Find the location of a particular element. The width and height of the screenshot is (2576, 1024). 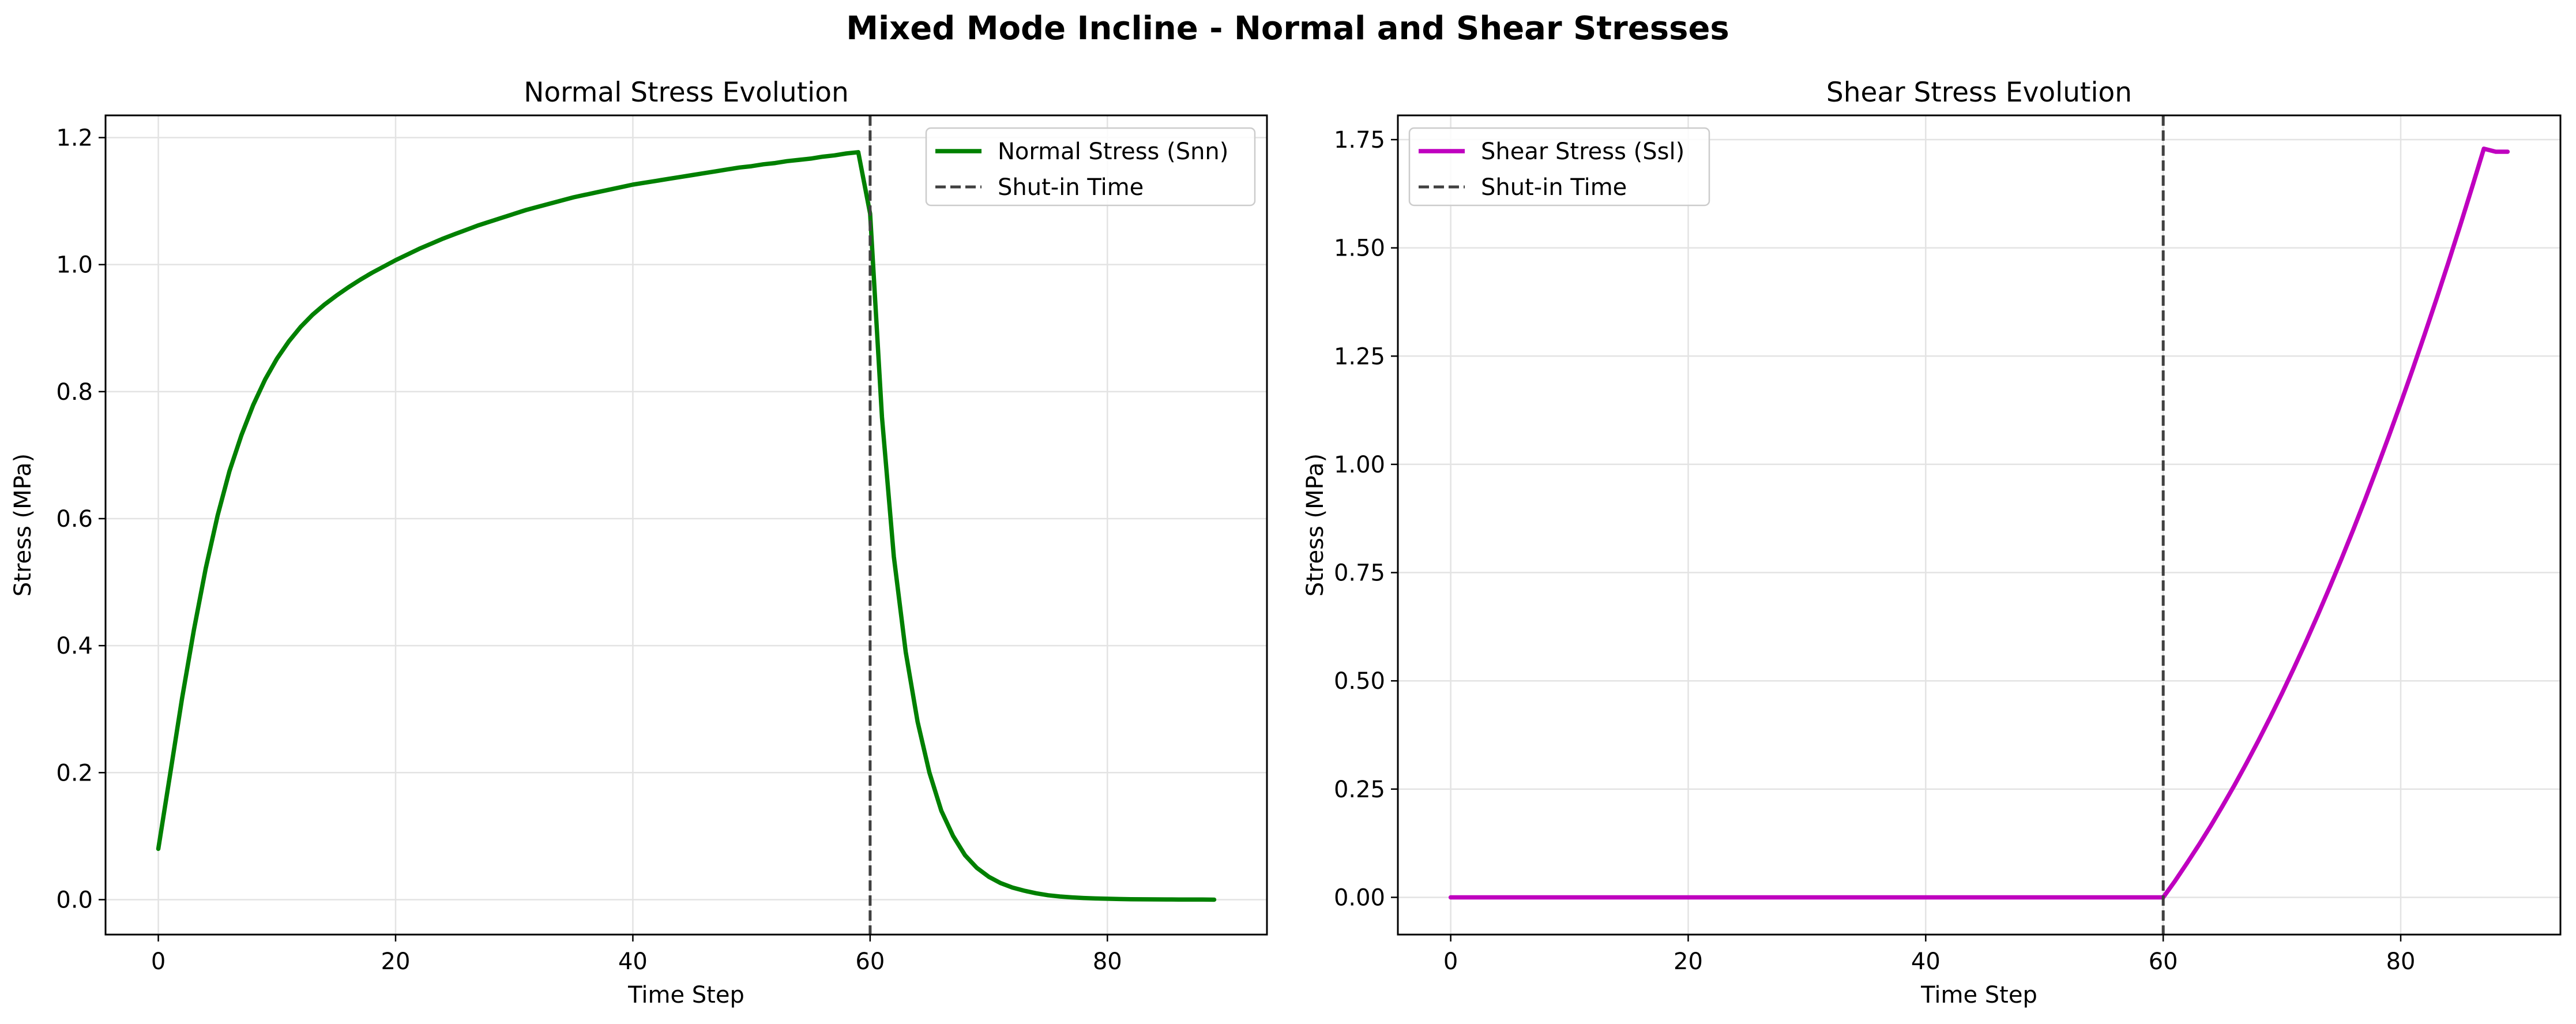

y-tick-label: 1.50 is located at coordinates (1359, 248).